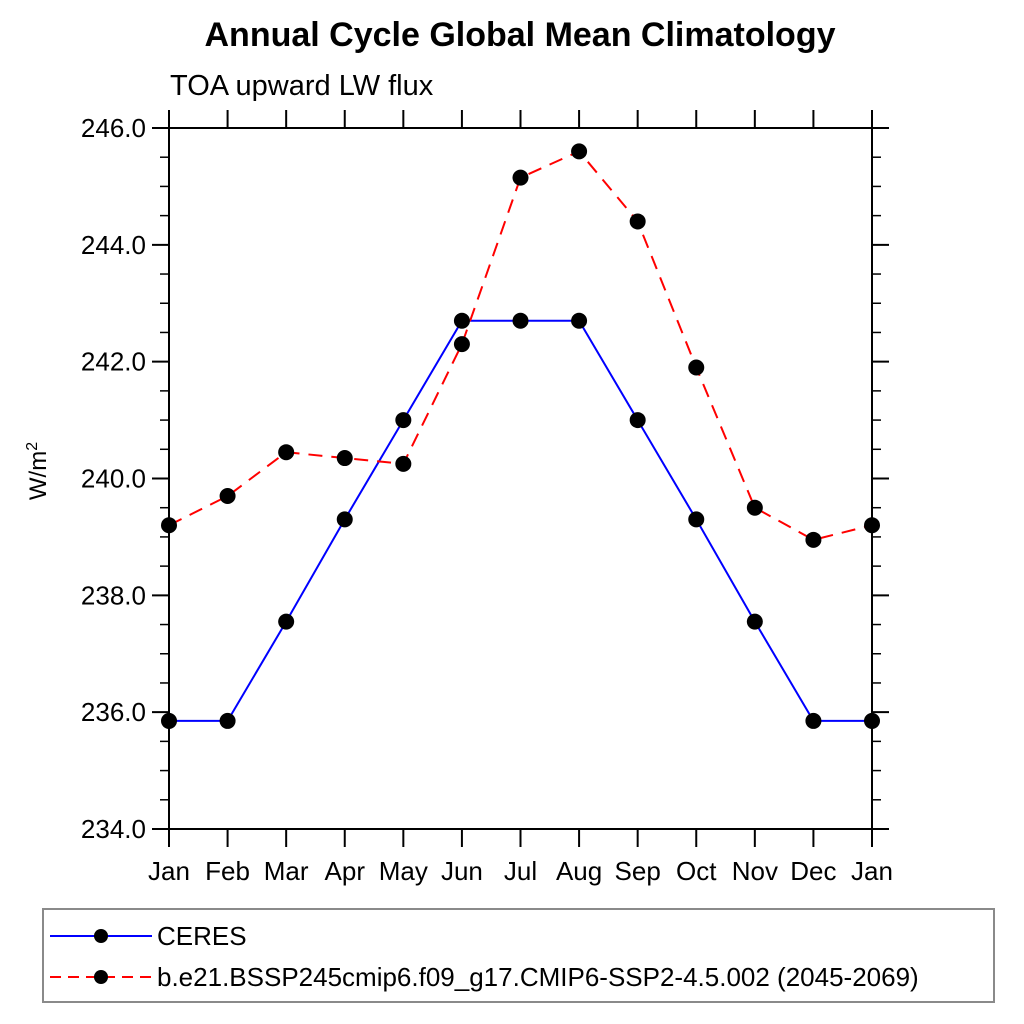 This screenshot has height=1024, width=1024. What do you see at coordinates (638, 871) in the screenshot?
I see `x-tick-label: Sep` at bounding box center [638, 871].